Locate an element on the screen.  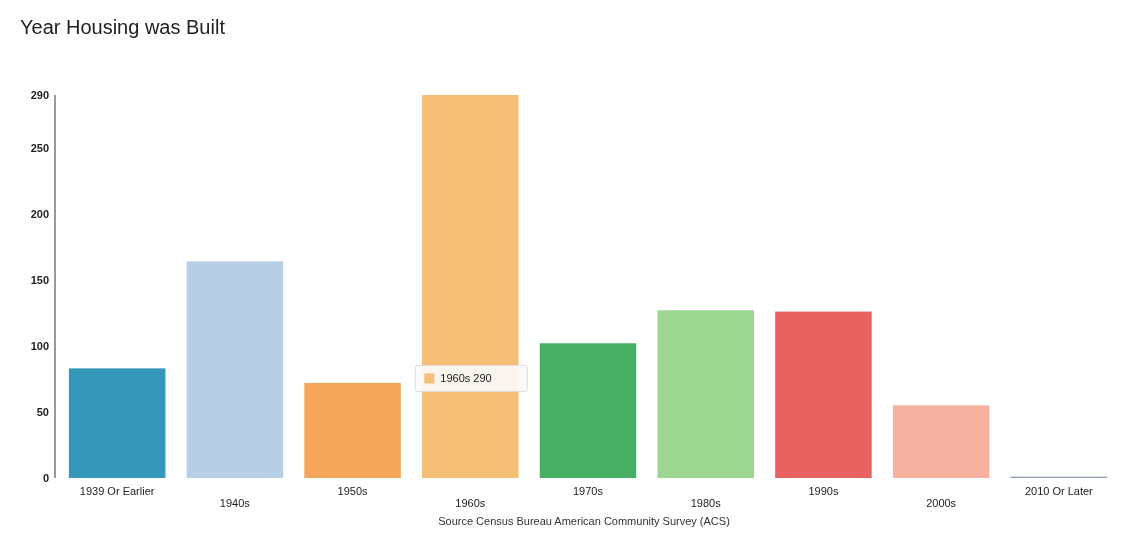
x-tick-label: 2000s is located at coordinates (941, 503).